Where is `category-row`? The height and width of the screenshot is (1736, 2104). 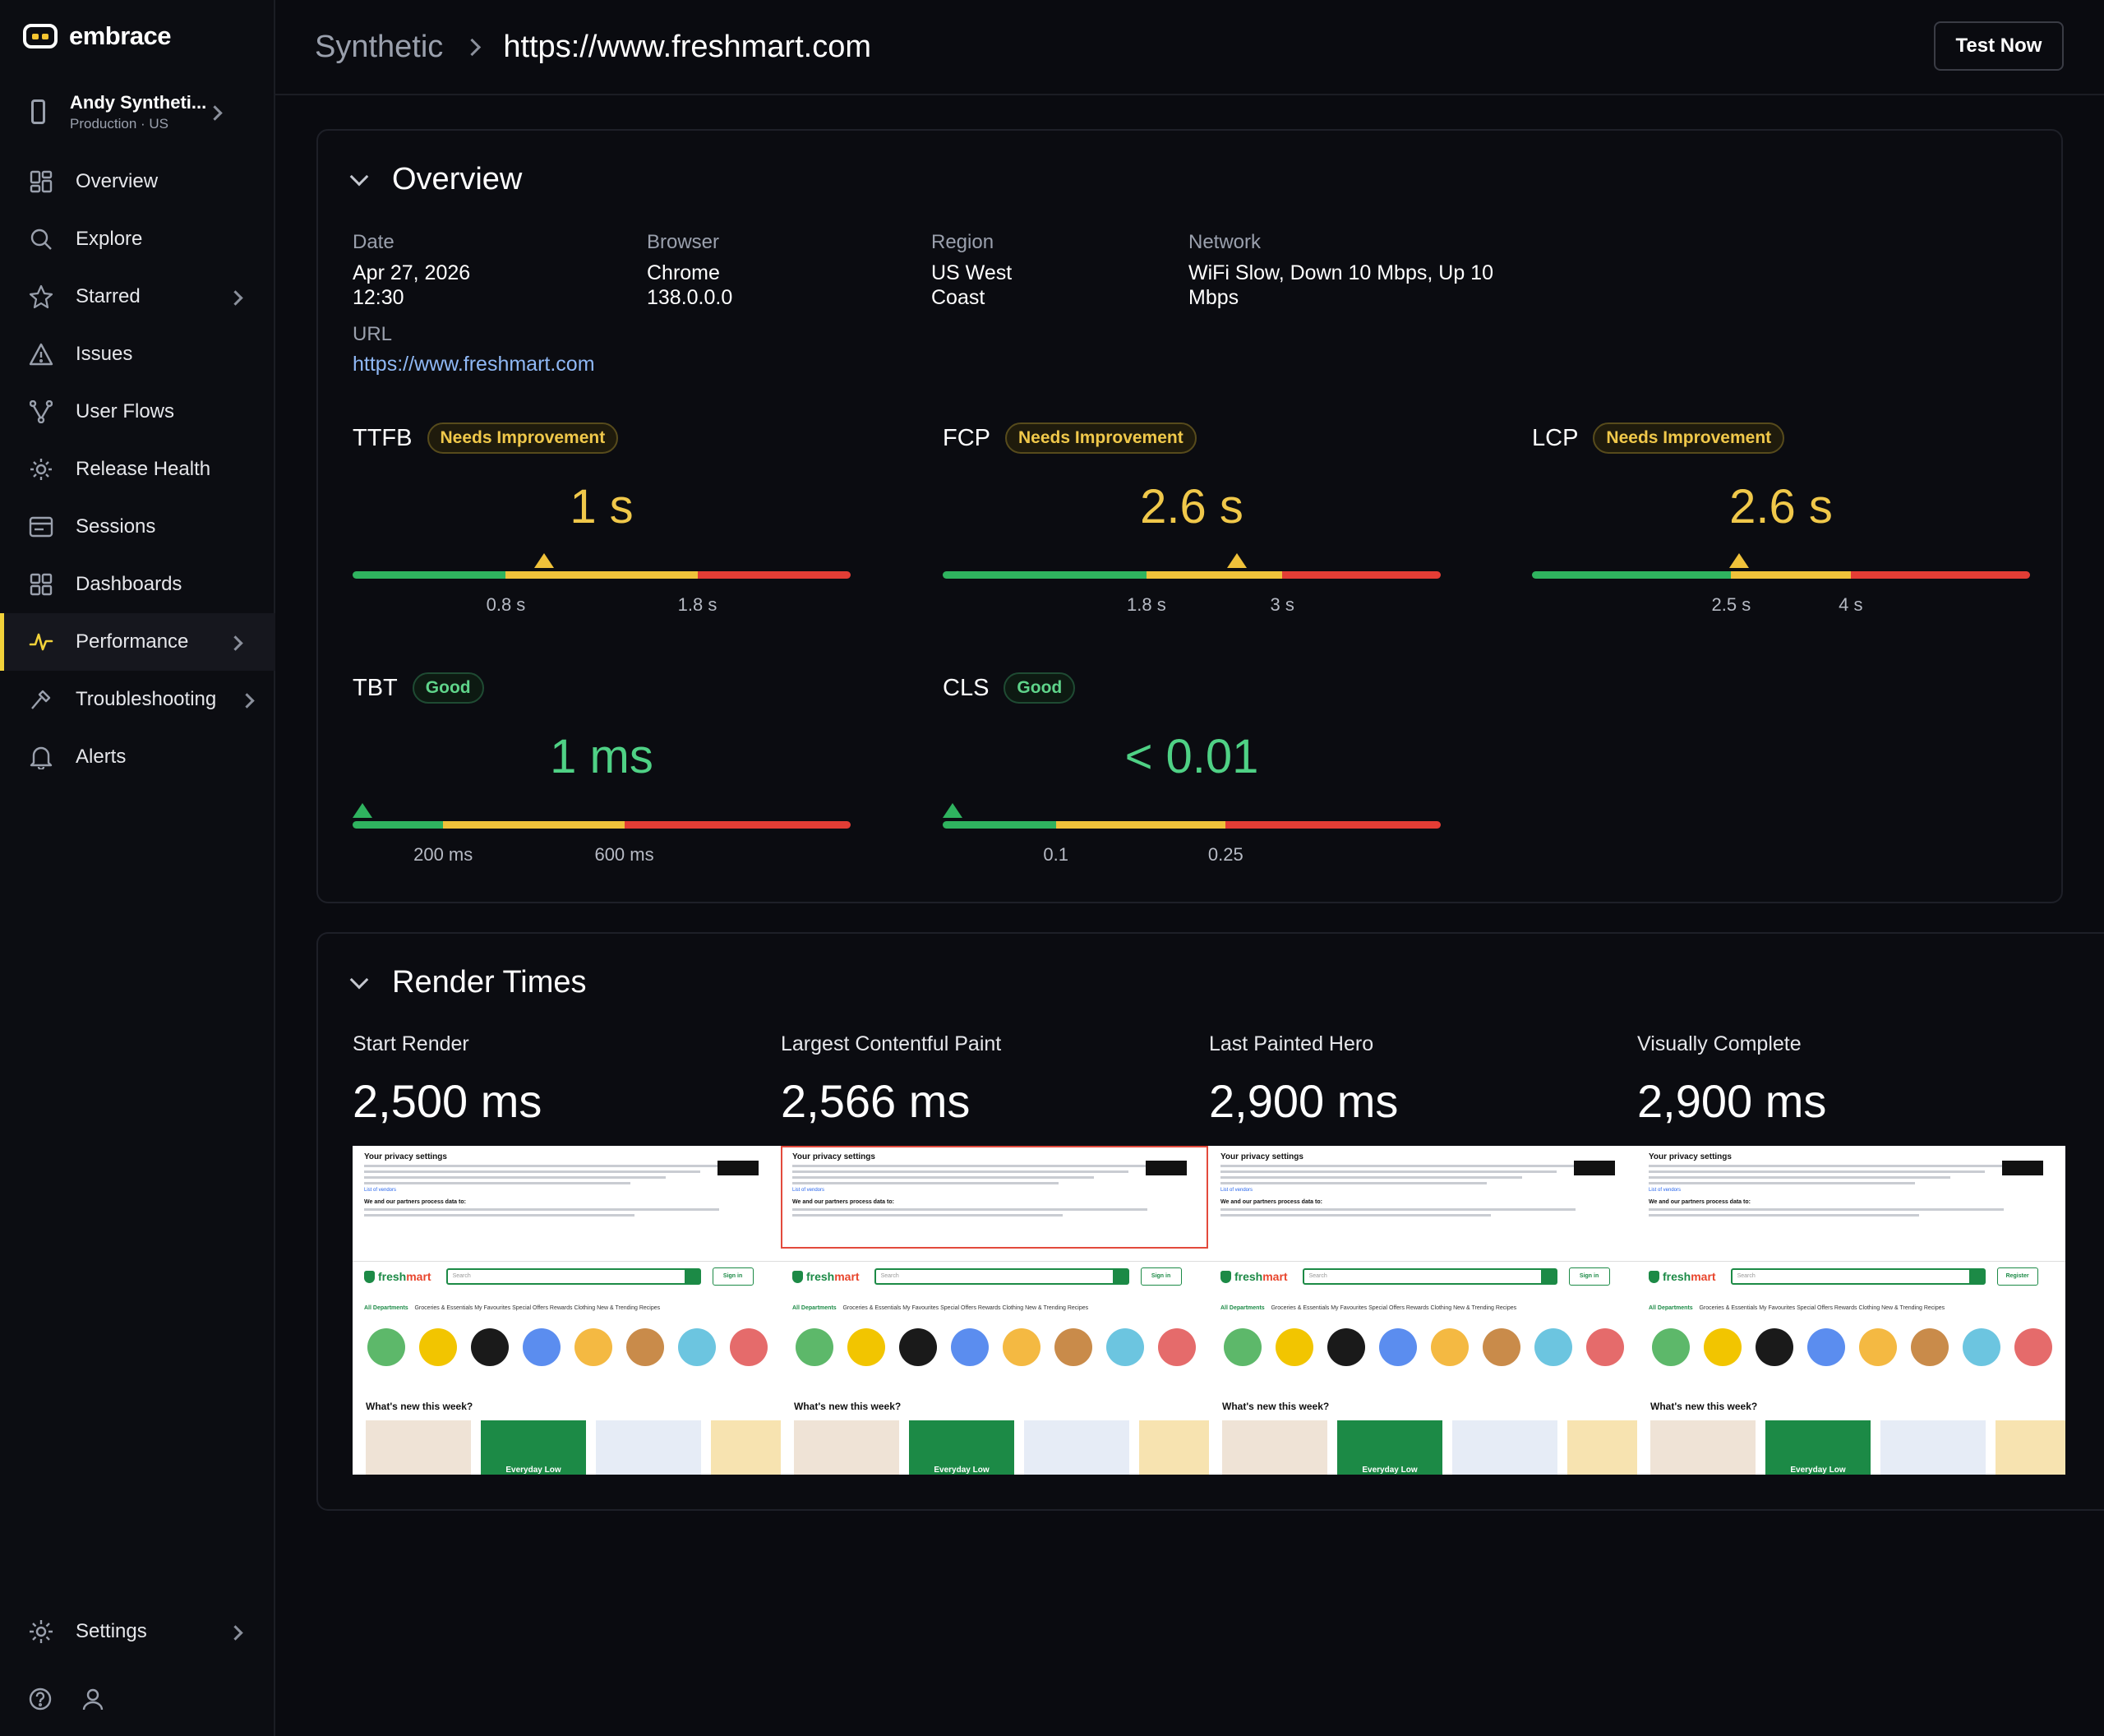
category-row is located at coordinates (996, 1347).